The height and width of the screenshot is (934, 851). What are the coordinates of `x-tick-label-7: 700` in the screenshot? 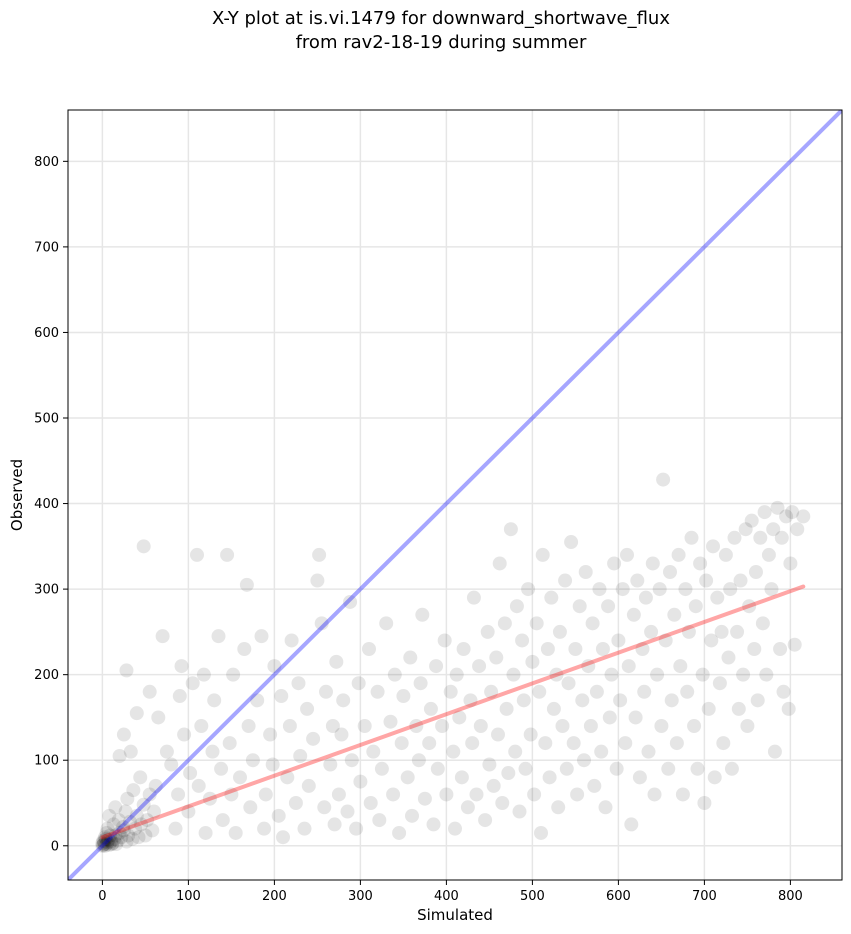 It's located at (704, 896).